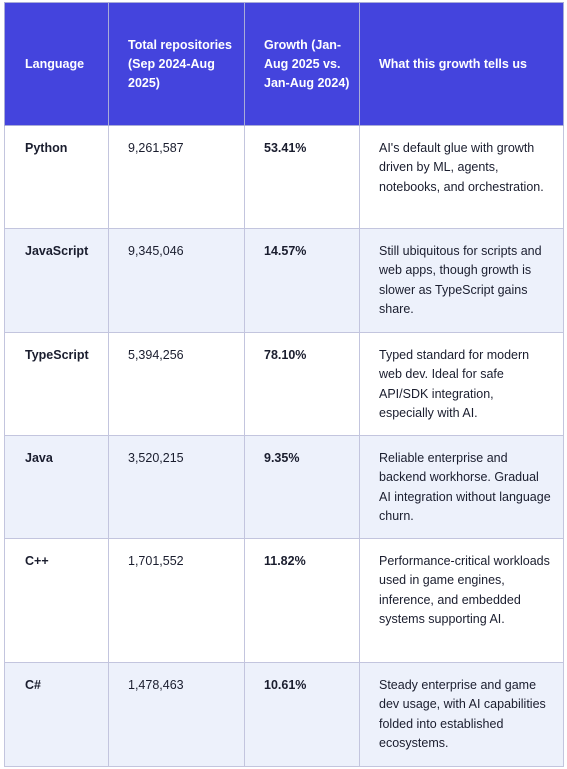 The image size is (567, 769). What do you see at coordinates (302, 714) in the screenshot?
I see `growth-cell: 10.61%` at bounding box center [302, 714].